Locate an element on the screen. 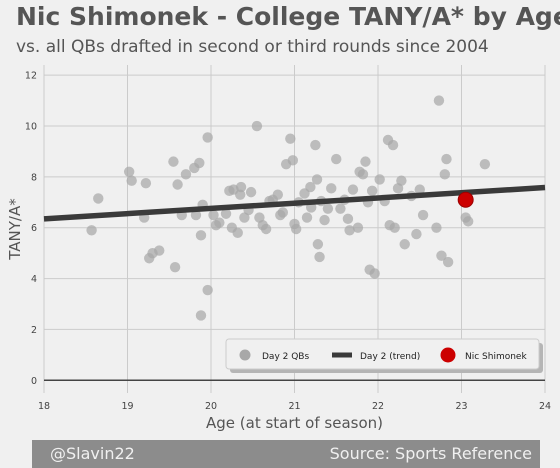  chart-title: Nic Shimonek - College TANY/A* by Age is located at coordinates (288, 16).